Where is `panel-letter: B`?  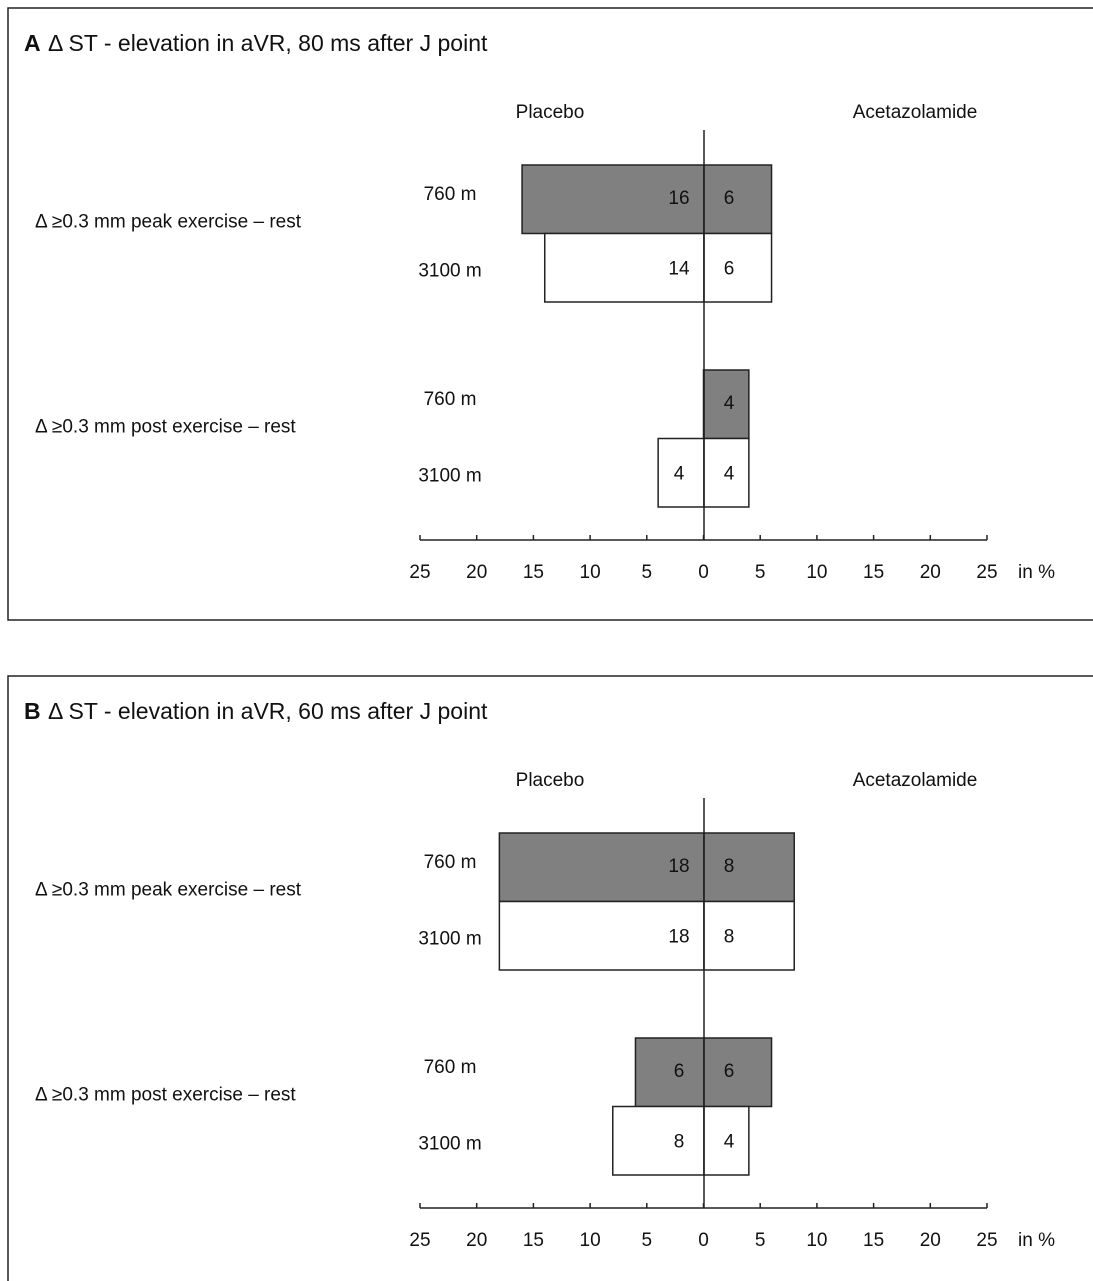
panel-letter: B is located at coordinates (32, 711).